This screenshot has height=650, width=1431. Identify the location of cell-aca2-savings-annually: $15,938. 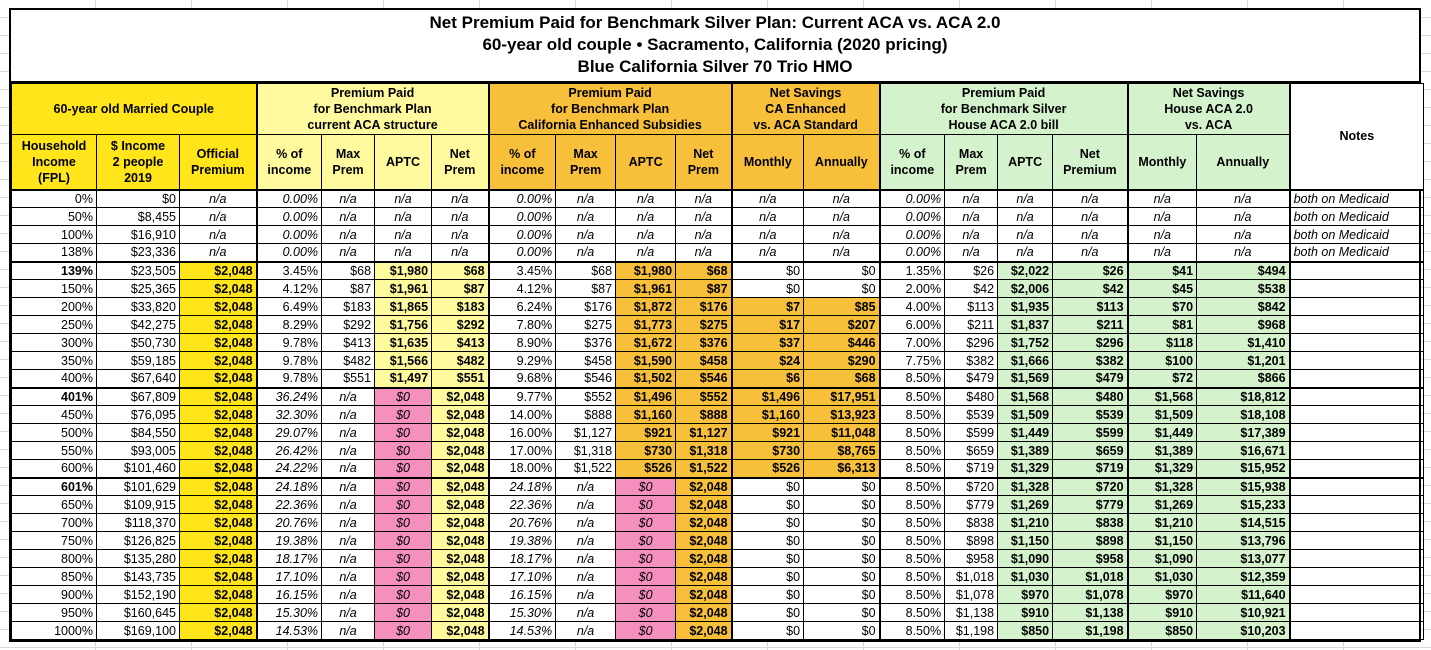
(1243, 486).